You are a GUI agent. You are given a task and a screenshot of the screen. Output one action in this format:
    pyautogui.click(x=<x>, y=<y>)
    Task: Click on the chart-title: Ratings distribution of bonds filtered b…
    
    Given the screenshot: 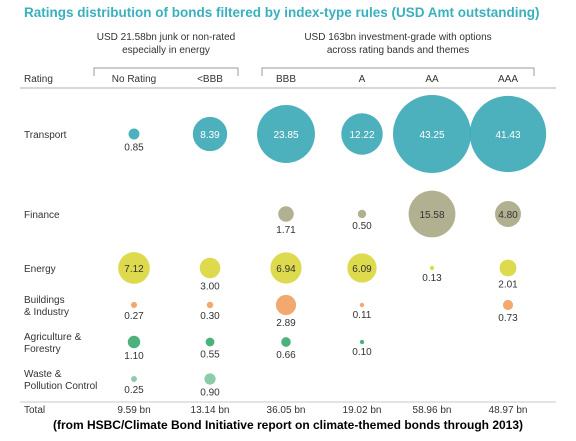 What is the action you would take?
    pyautogui.click(x=282, y=12)
    